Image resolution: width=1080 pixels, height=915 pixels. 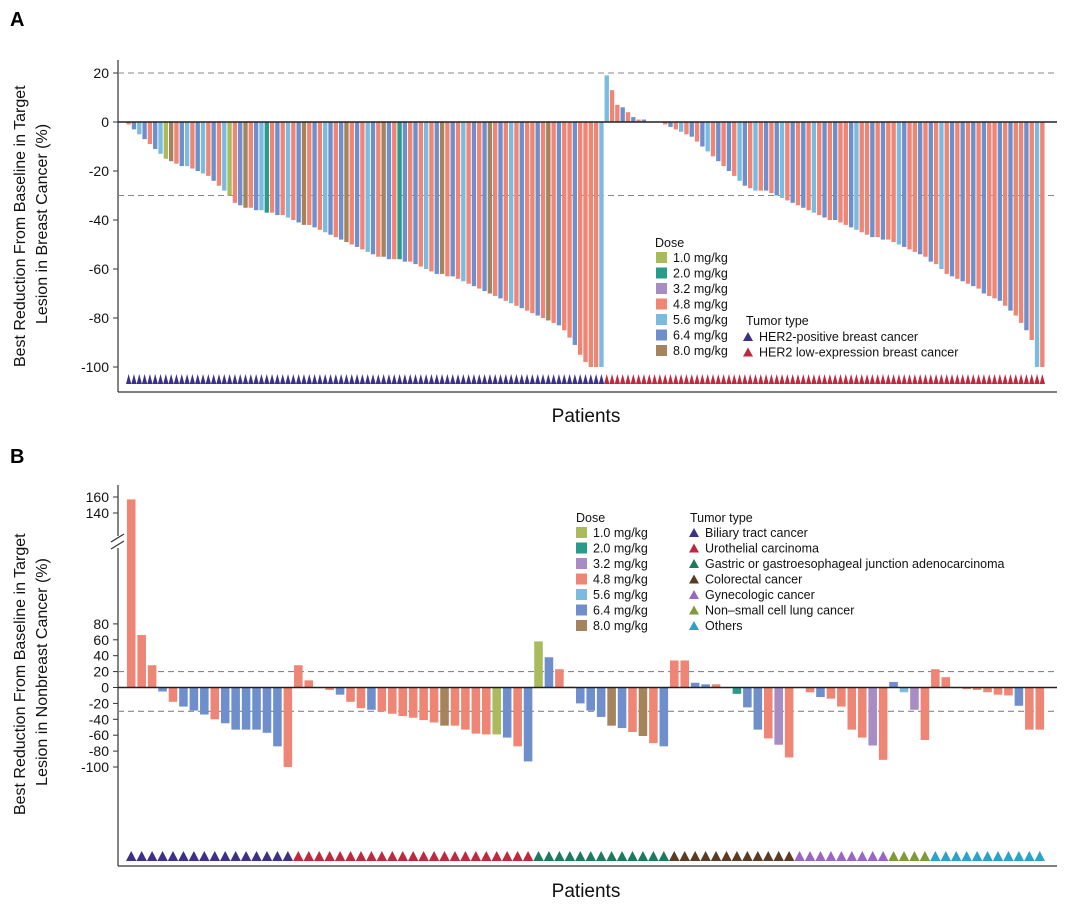 What do you see at coordinates (101, 73) in the screenshot?
I see `y-tick-label: 20` at bounding box center [101, 73].